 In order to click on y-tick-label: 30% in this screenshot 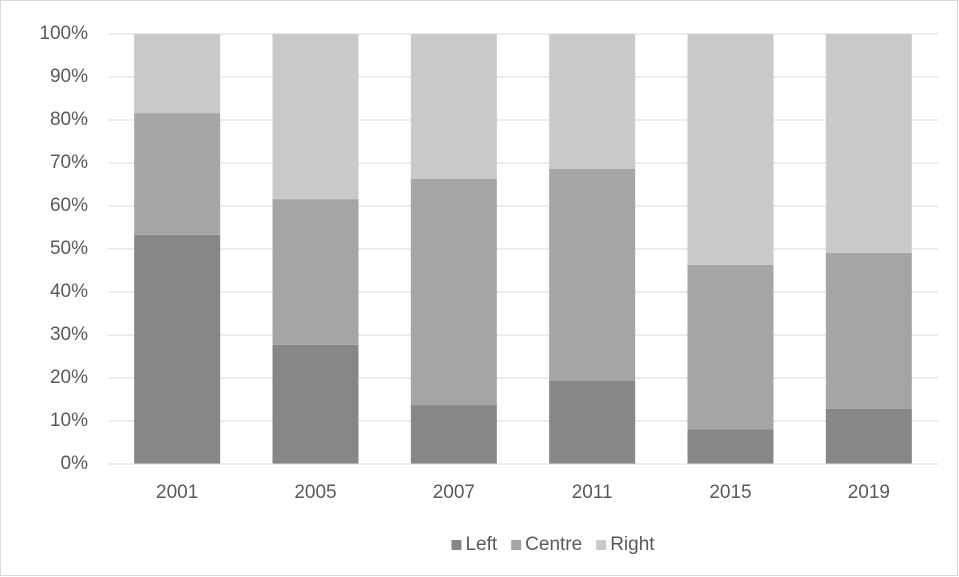, I will do `click(69, 334)`.